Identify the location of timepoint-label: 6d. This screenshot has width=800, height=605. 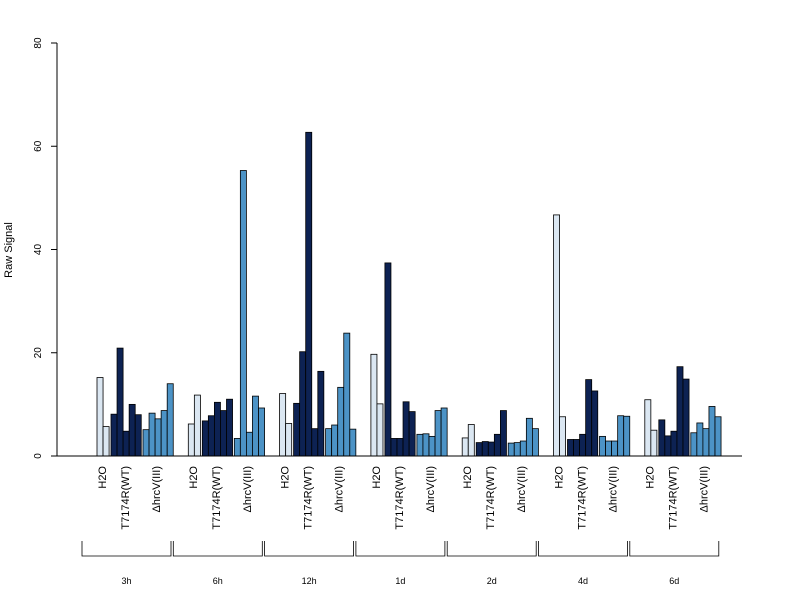
(674, 581).